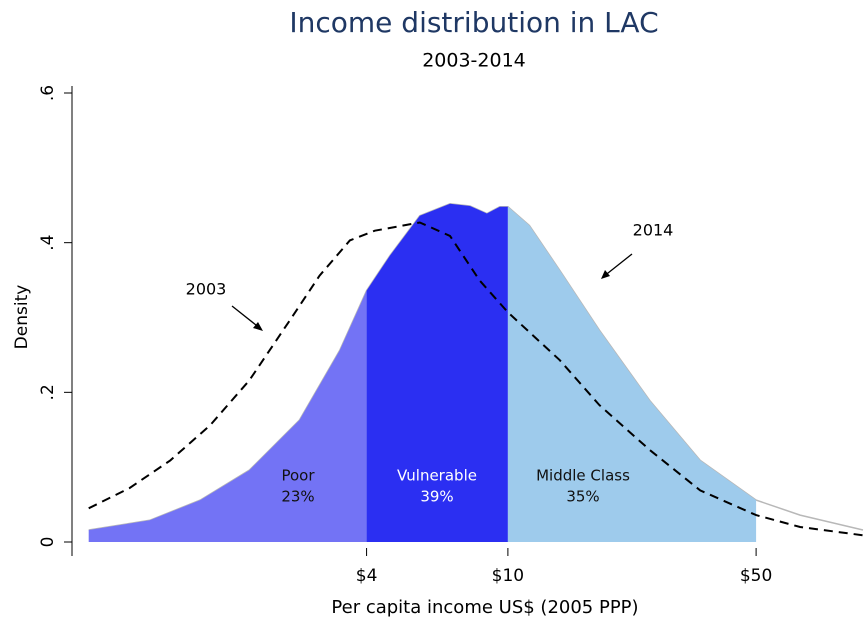 This screenshot has width=867, height=628. I want to click on x-tick-label: $4, so click(367, 576).